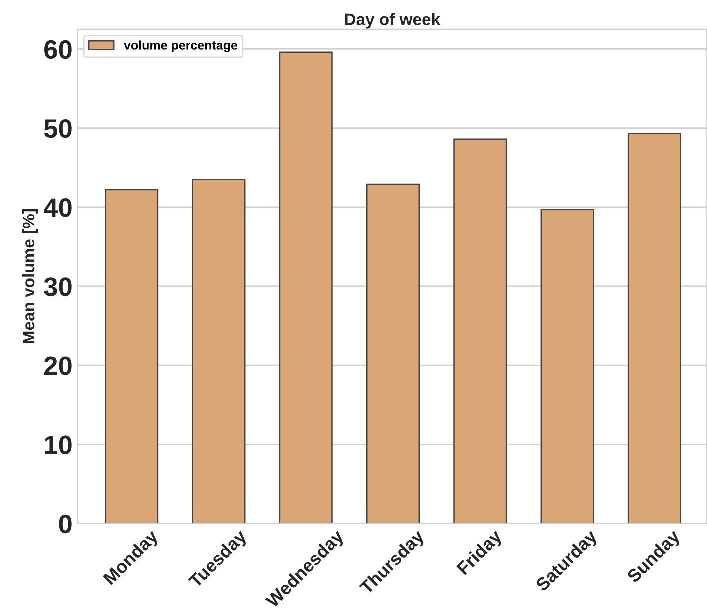 This screenshot has height=614, width=707. I want to click on legend-label: volume percentage, so click(181, 46).